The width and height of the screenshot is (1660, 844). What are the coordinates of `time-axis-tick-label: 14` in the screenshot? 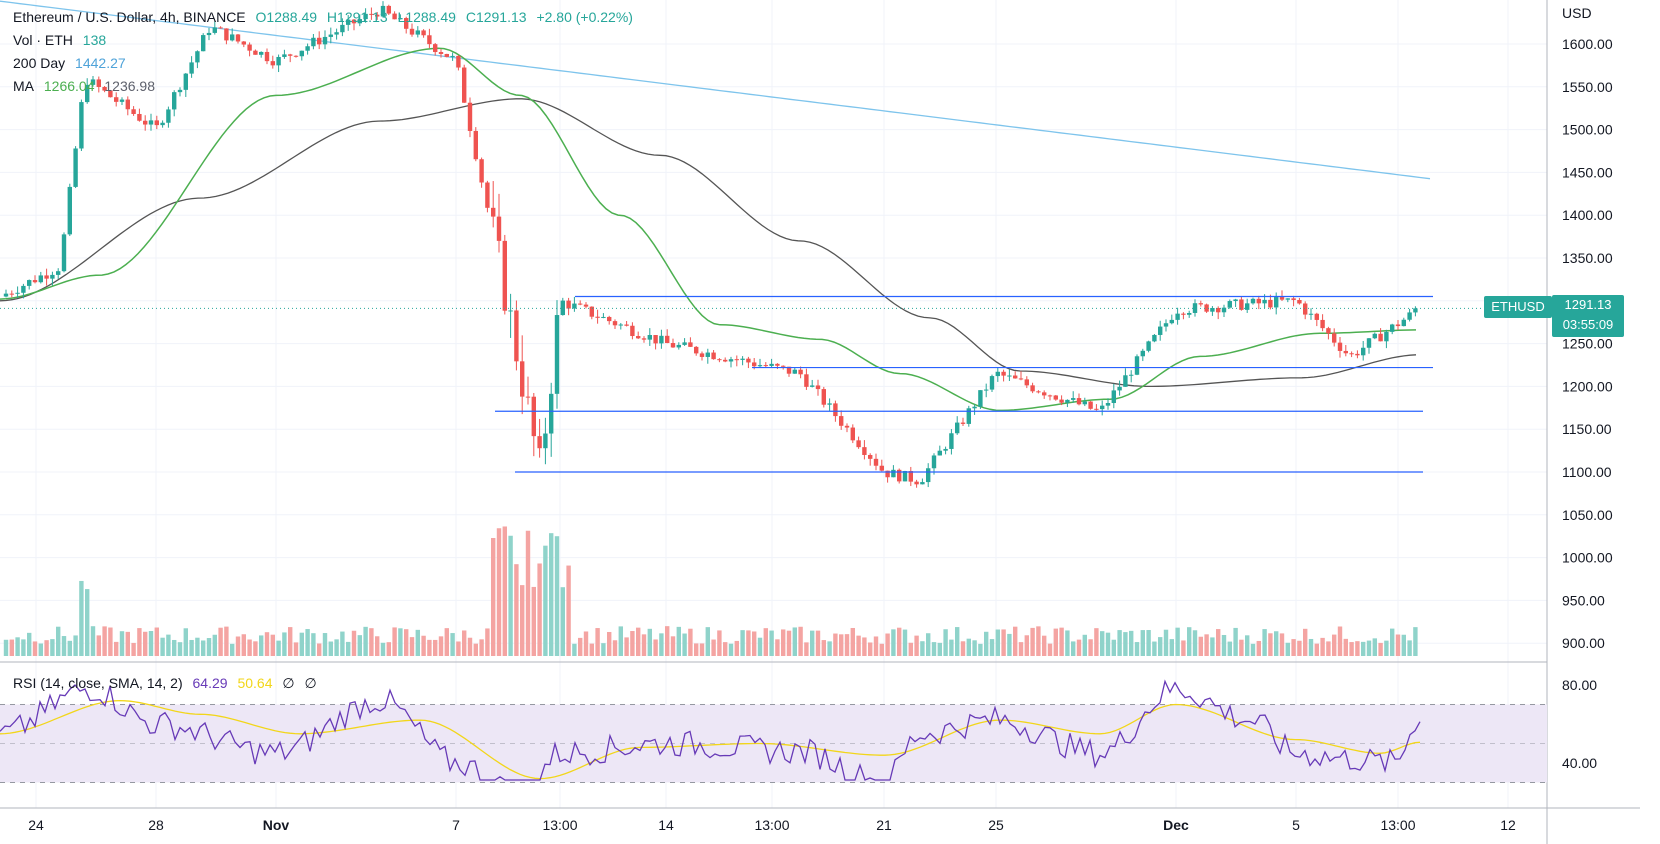 It's located at (666, 825).